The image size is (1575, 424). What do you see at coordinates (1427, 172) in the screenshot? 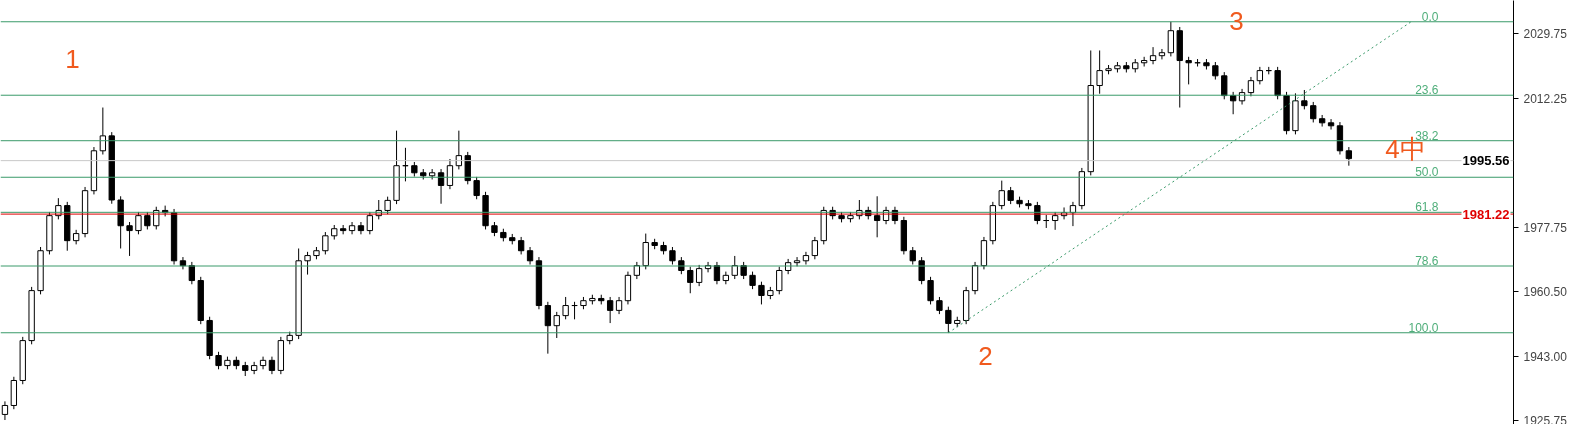
I see `annotation: 50.0` at bounding box center [1427, 172].